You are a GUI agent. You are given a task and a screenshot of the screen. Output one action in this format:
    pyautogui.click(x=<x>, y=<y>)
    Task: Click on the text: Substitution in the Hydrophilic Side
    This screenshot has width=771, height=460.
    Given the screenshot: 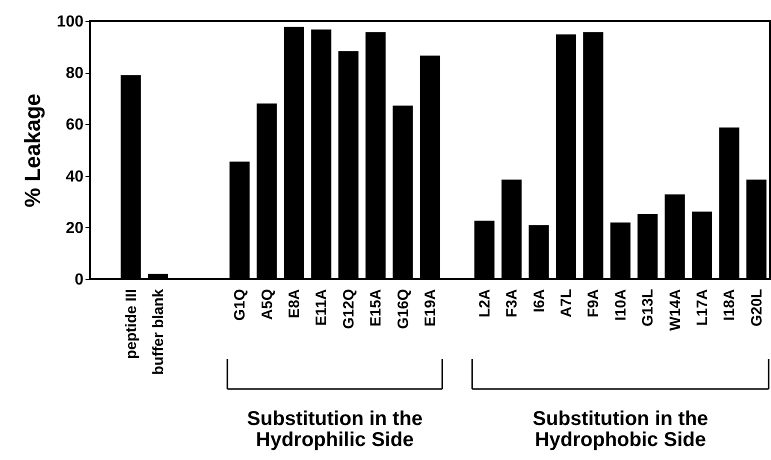 What is the action you would take?
    pyautogui.click(x=335, y=429)
    